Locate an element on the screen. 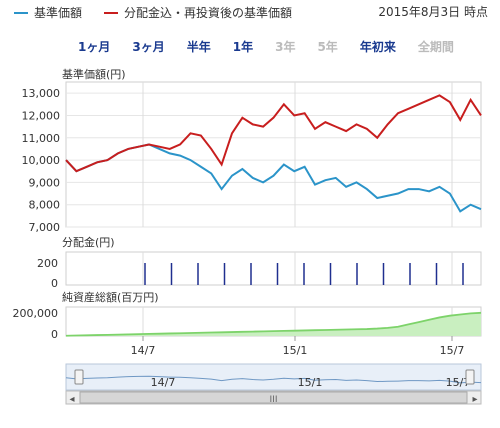 The height and width of the screenshot is (428, 500). range-3m: 3ヶ月 is located at coordinates (148, 47).